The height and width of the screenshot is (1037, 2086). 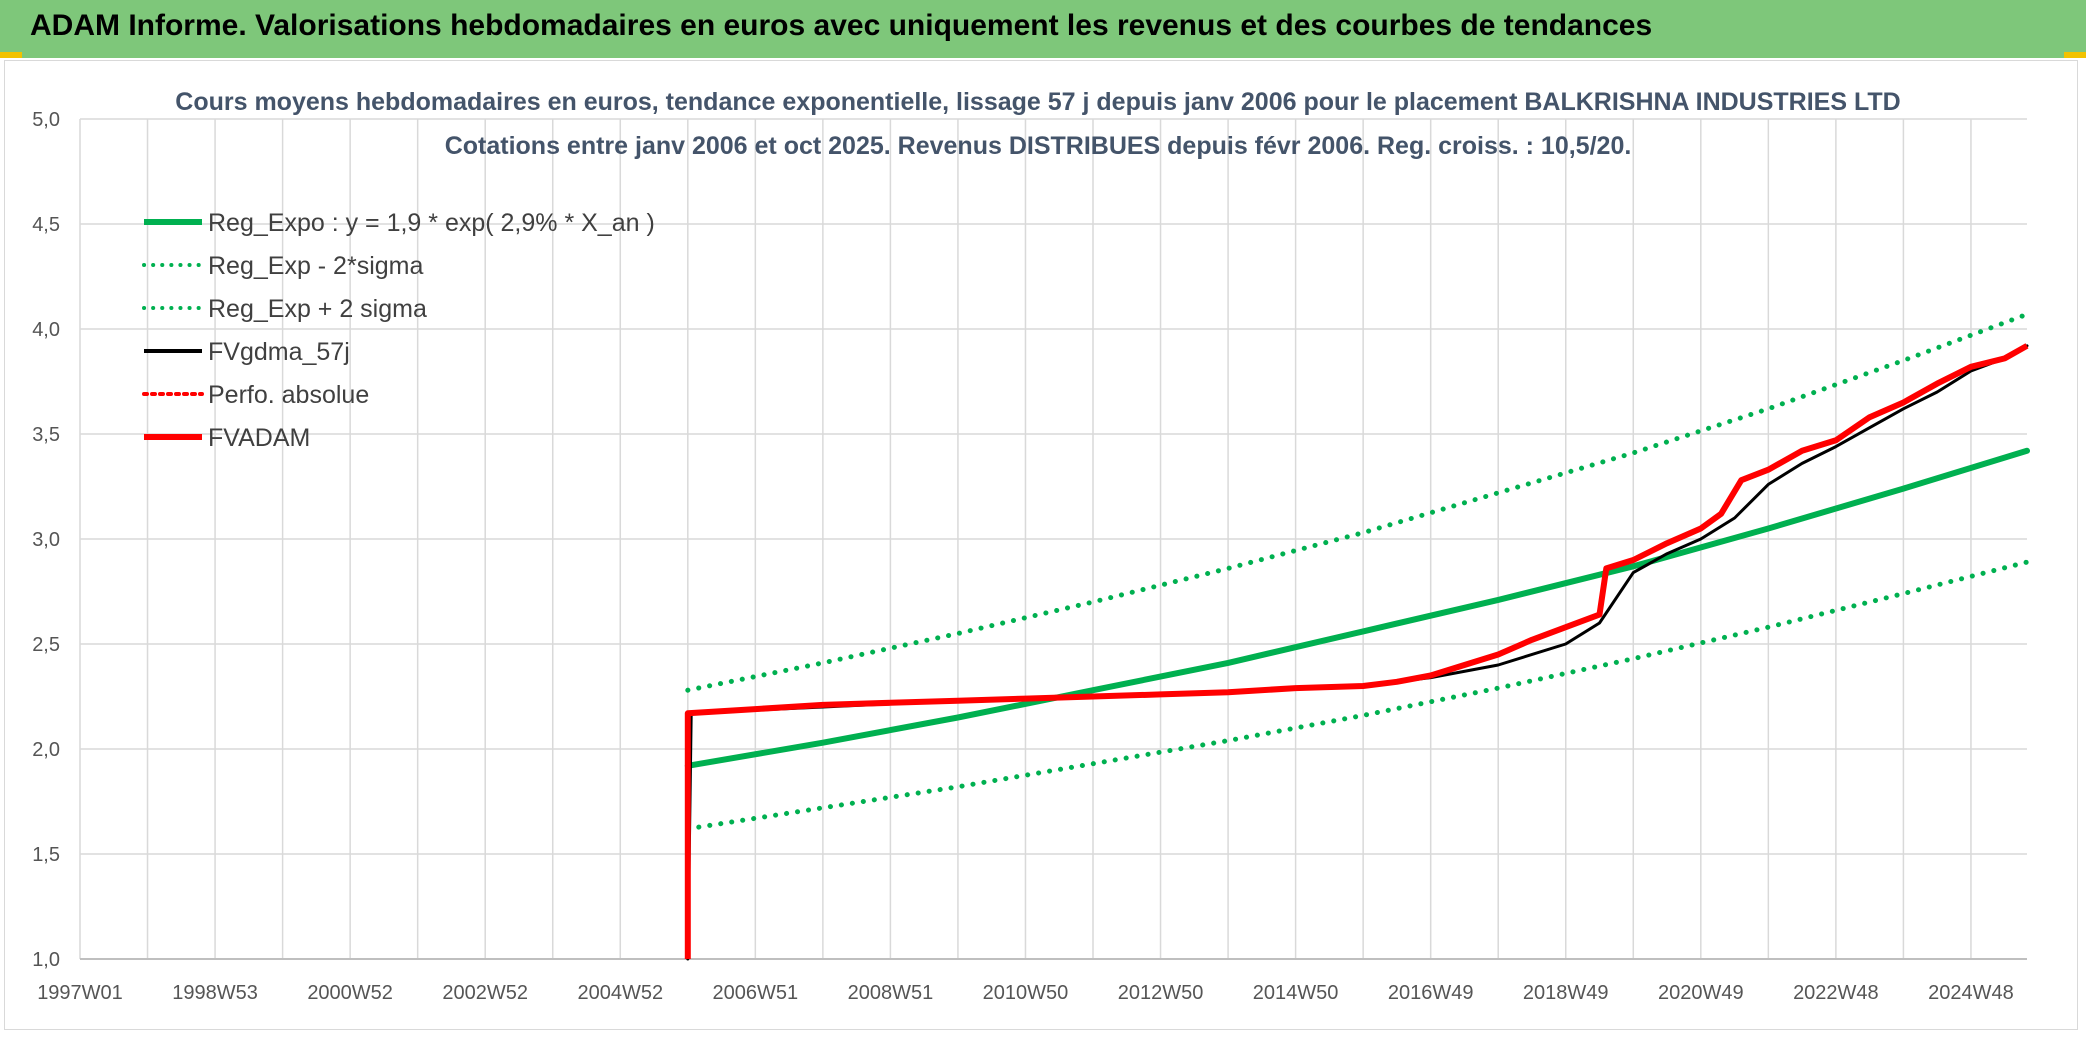 What do you see at coordinates (46, 855) in the screenshot?
I see `y-tick-label: 1,5` at bounding box center [46, 855].